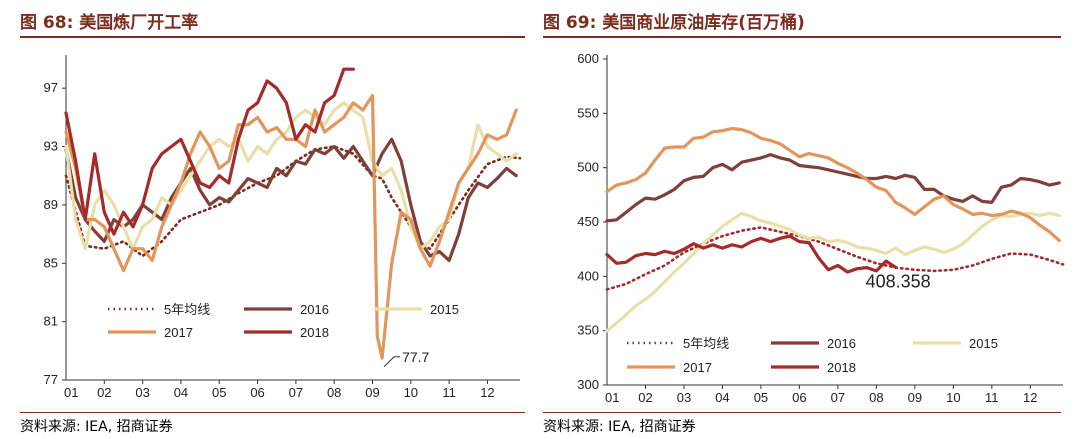 This screenshot has height=439, width=1075. I want to click on data-label: 77.7, so click(415, 357).